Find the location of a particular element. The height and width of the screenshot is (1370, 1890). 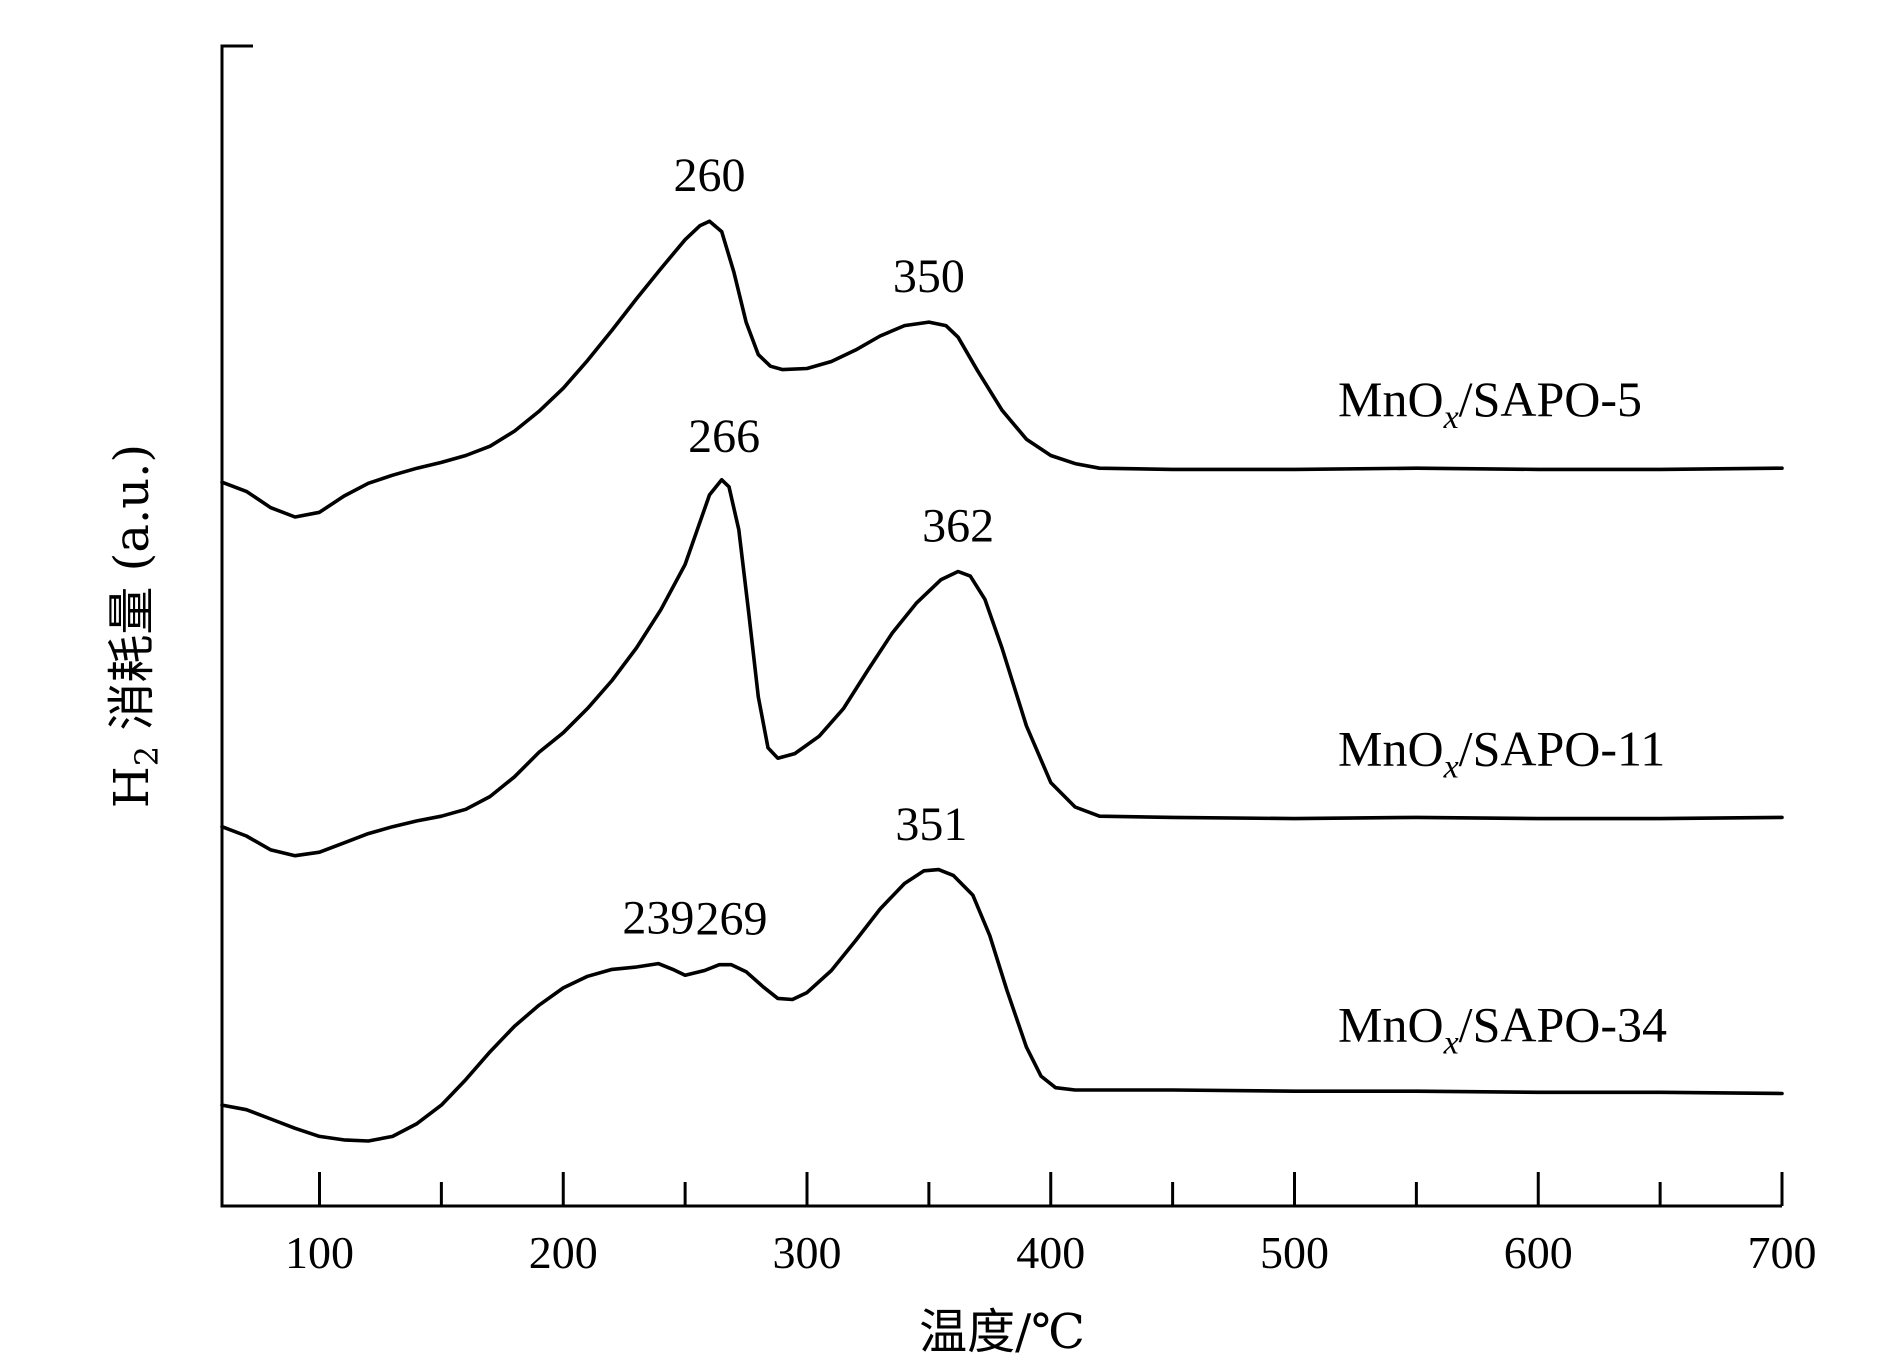

x-axis-title: 温度/℃ is located at coordinates (1002, 1332).